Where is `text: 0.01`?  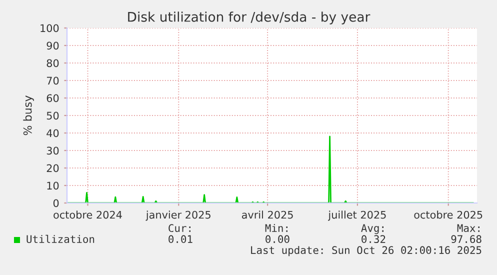 text: 0.01 is located at coordinates (180, 239).